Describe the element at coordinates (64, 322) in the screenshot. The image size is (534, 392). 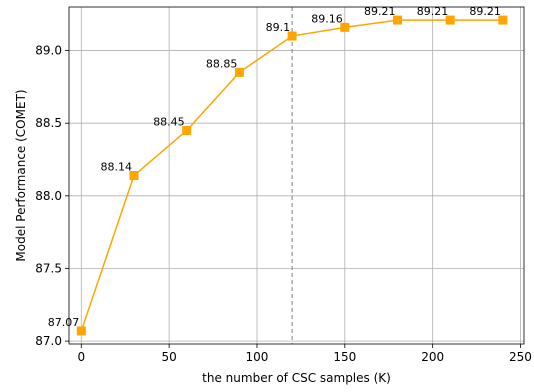
I see `data-label: 87.07` at that location.